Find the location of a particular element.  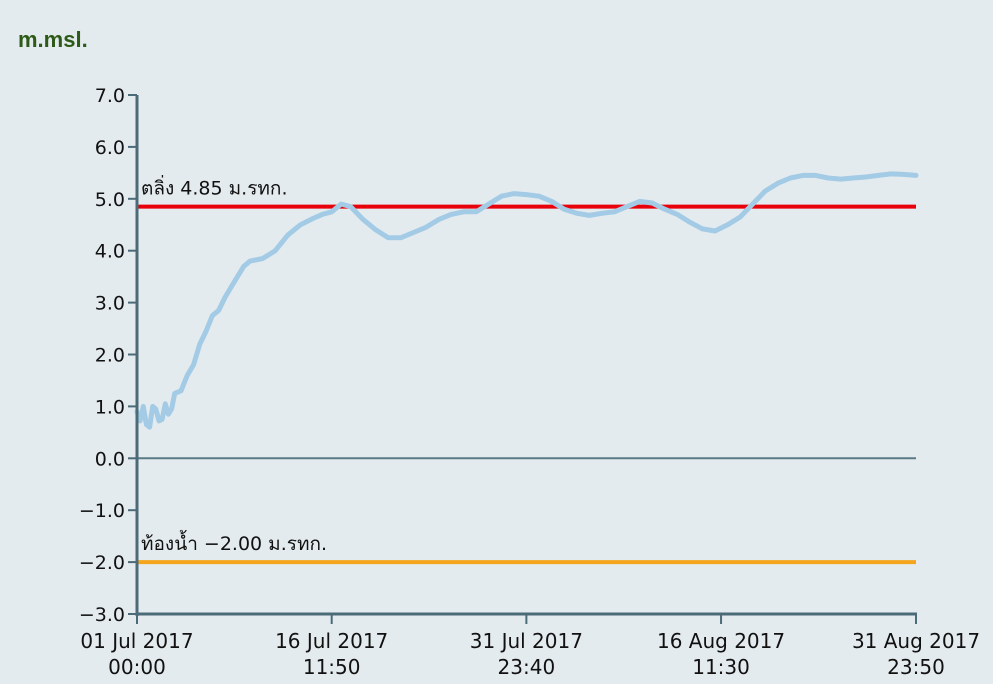

x-tick-date-2: 31 Jul 2017 is located at coordinates (526, 641).